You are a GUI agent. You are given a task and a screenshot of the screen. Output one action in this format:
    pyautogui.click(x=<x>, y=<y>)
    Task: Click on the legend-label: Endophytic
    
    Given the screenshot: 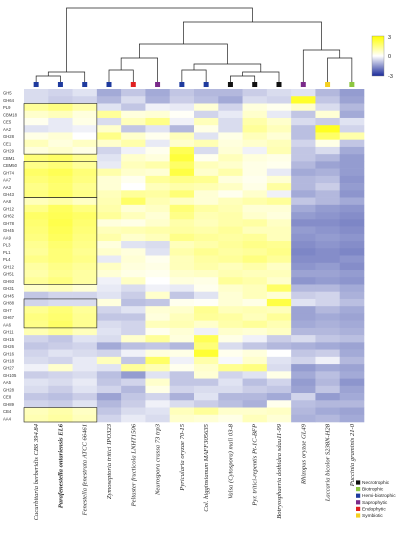 What is the action you would take?
    pyautogui.click(x=374, y=509)
    